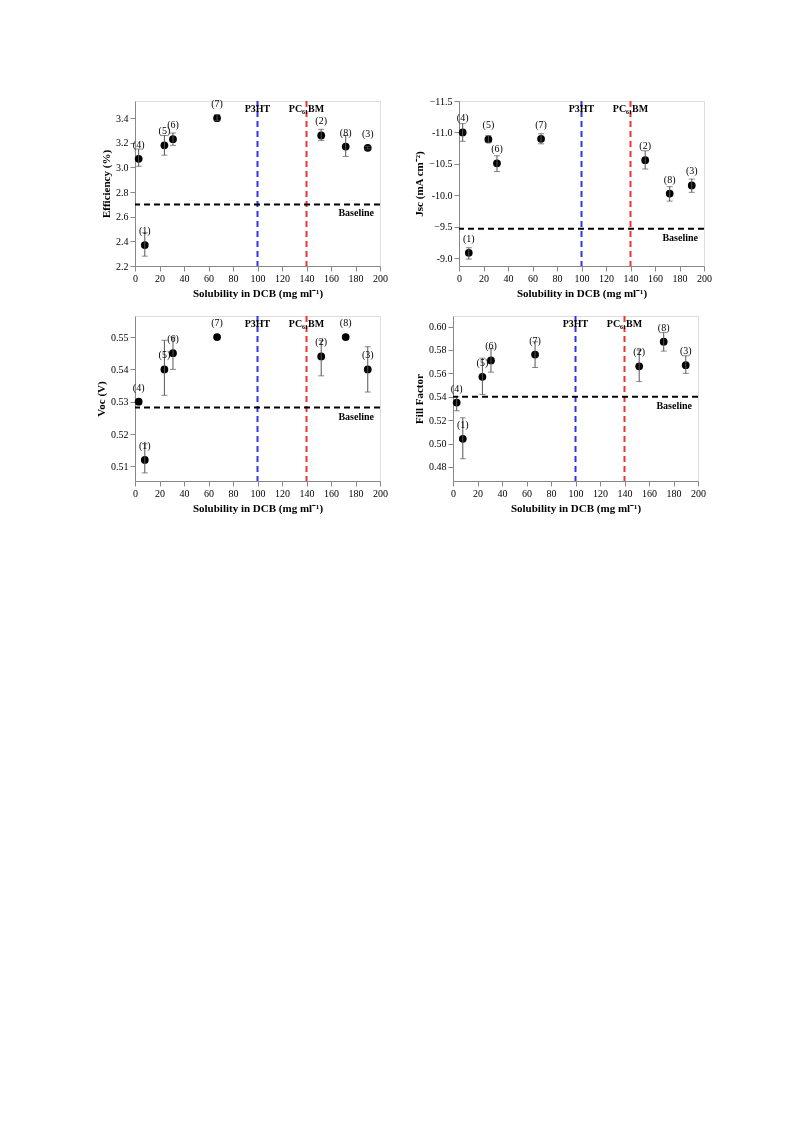 Image resolution: width=793 pixels, height=1121 pixels. I want to click on y-tick-label: 0.58, so click(438, 350).